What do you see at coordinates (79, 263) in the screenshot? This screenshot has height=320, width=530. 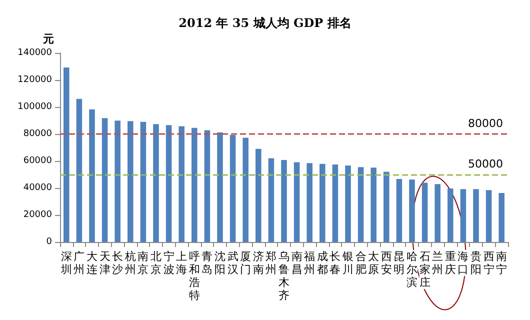 I see `x-tick-label: 广州` at bounding box center [79, 263].